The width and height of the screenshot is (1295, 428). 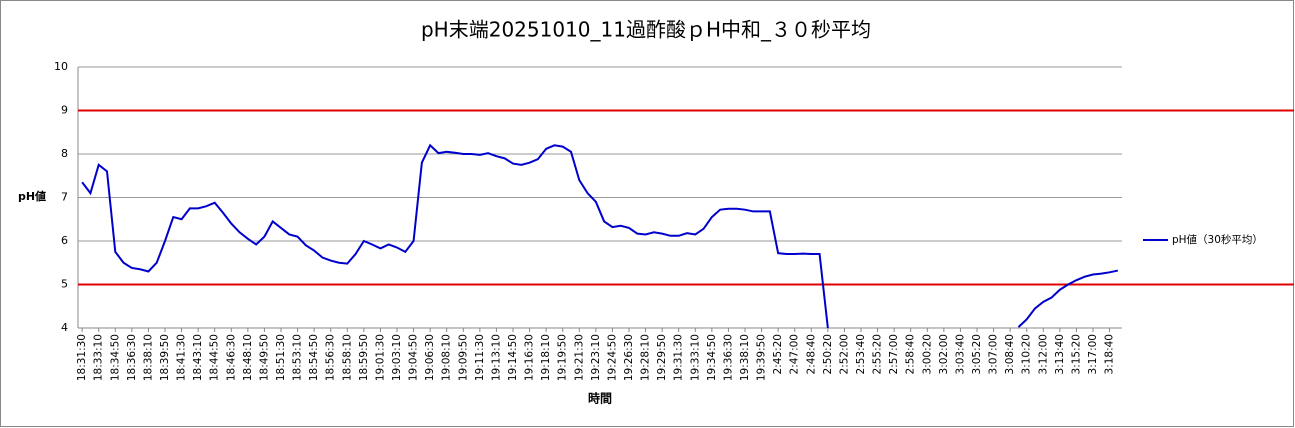 I want to click on x-tick-label: 18:48:10, so click(x=248, y=357).